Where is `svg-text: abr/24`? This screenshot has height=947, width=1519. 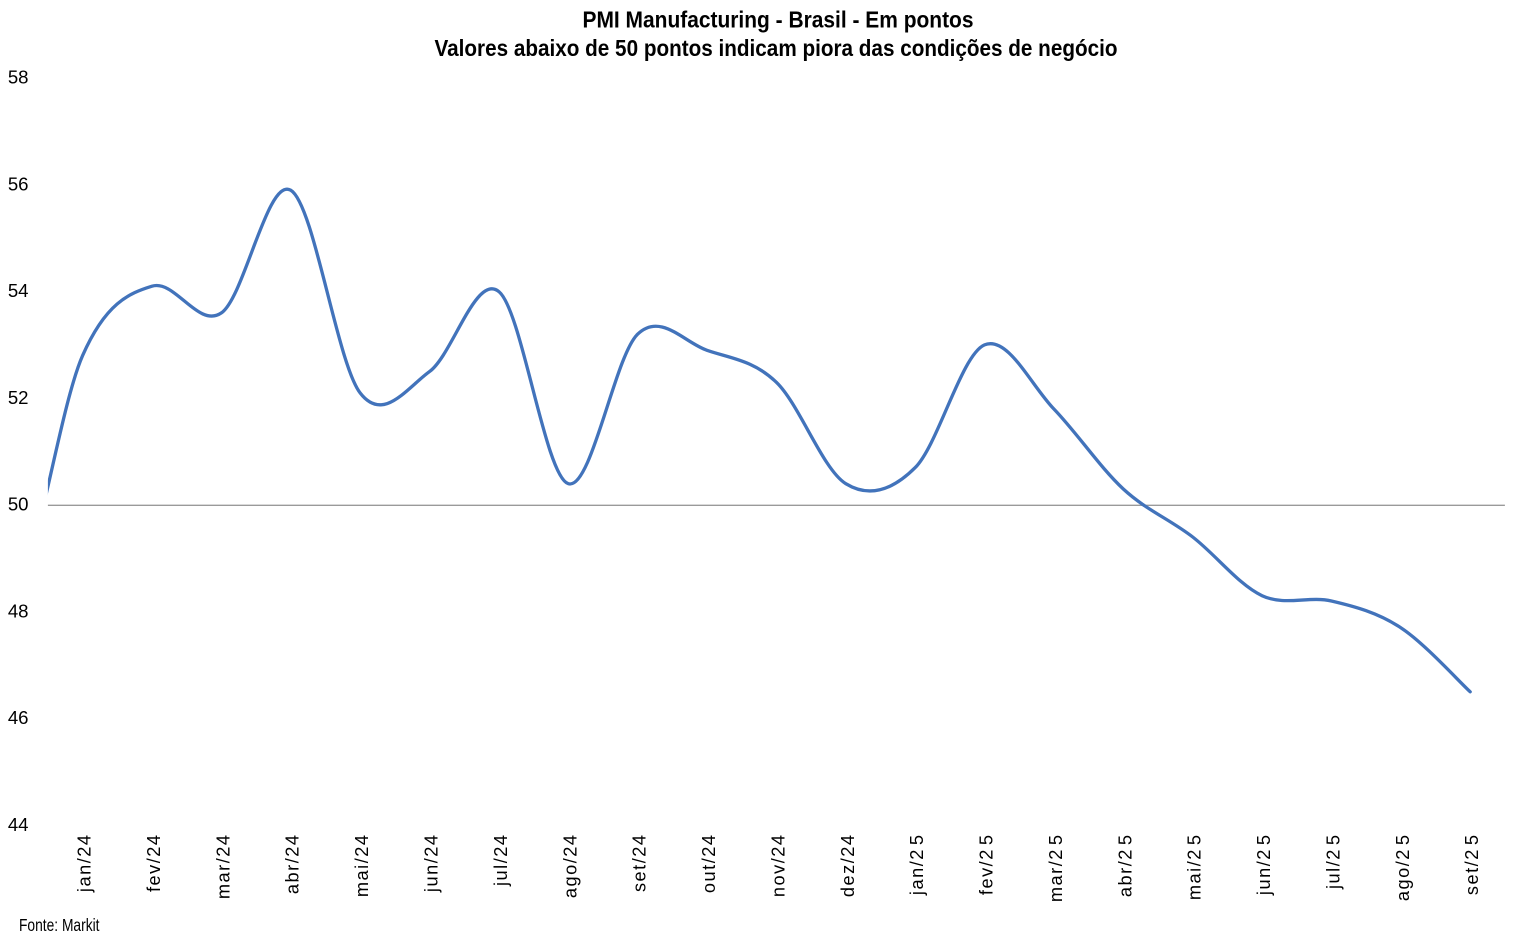 svg-text: abr/24 is located at coordinates (293, 864).